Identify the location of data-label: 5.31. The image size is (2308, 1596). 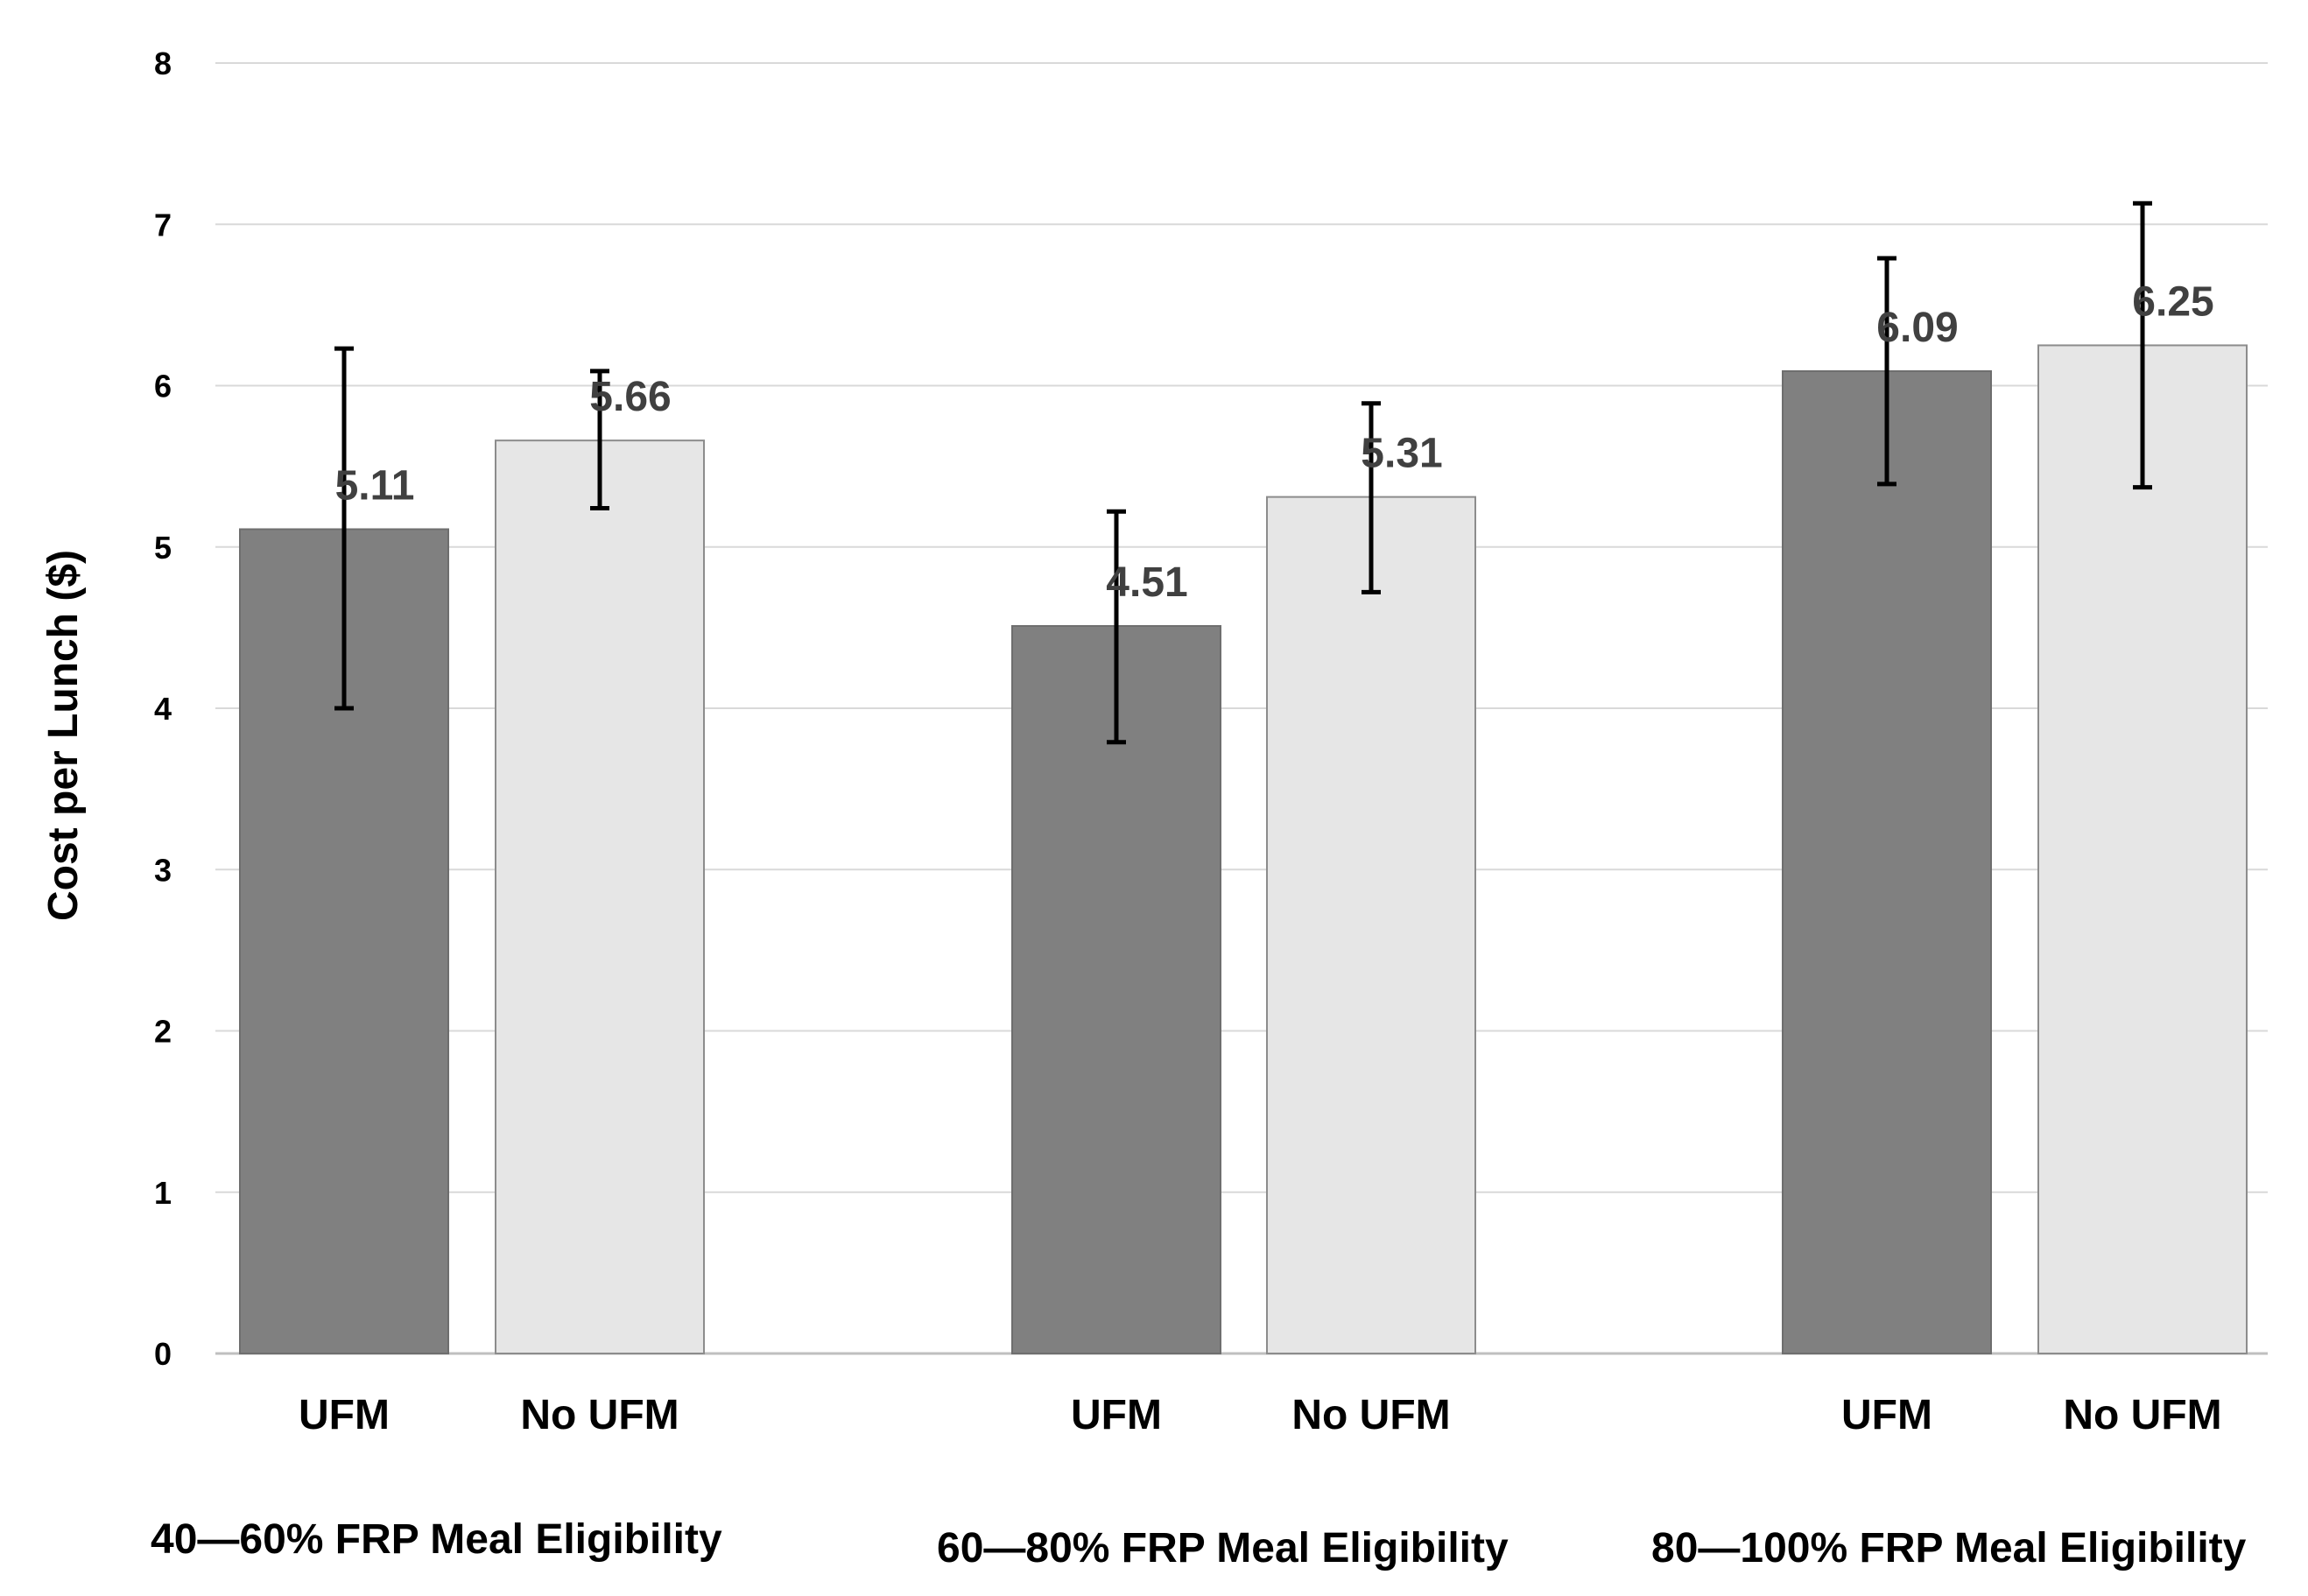
(1401, 454).